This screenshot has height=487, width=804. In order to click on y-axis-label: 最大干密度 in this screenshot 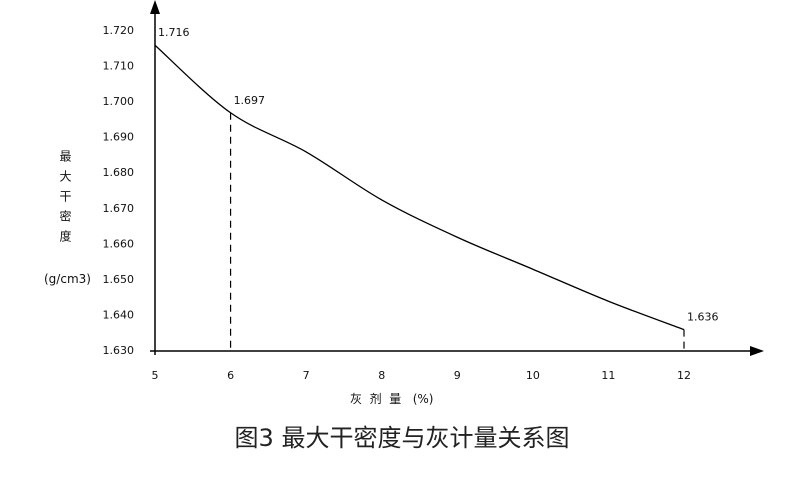, I will do `click(65, 200)`.